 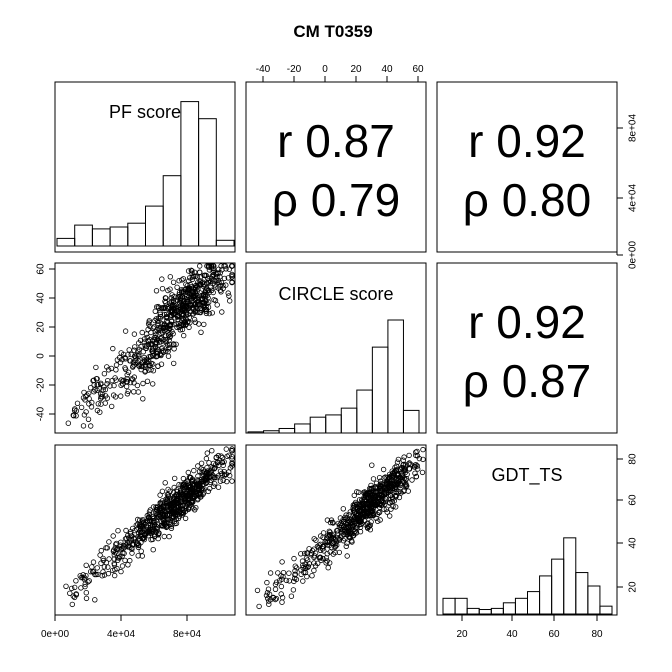 What do you see at coordinates (55, 634) in the screenshot?
I see `bottom-pf-axis-tick-label: 0e+00` at bounding box center [55, 634].